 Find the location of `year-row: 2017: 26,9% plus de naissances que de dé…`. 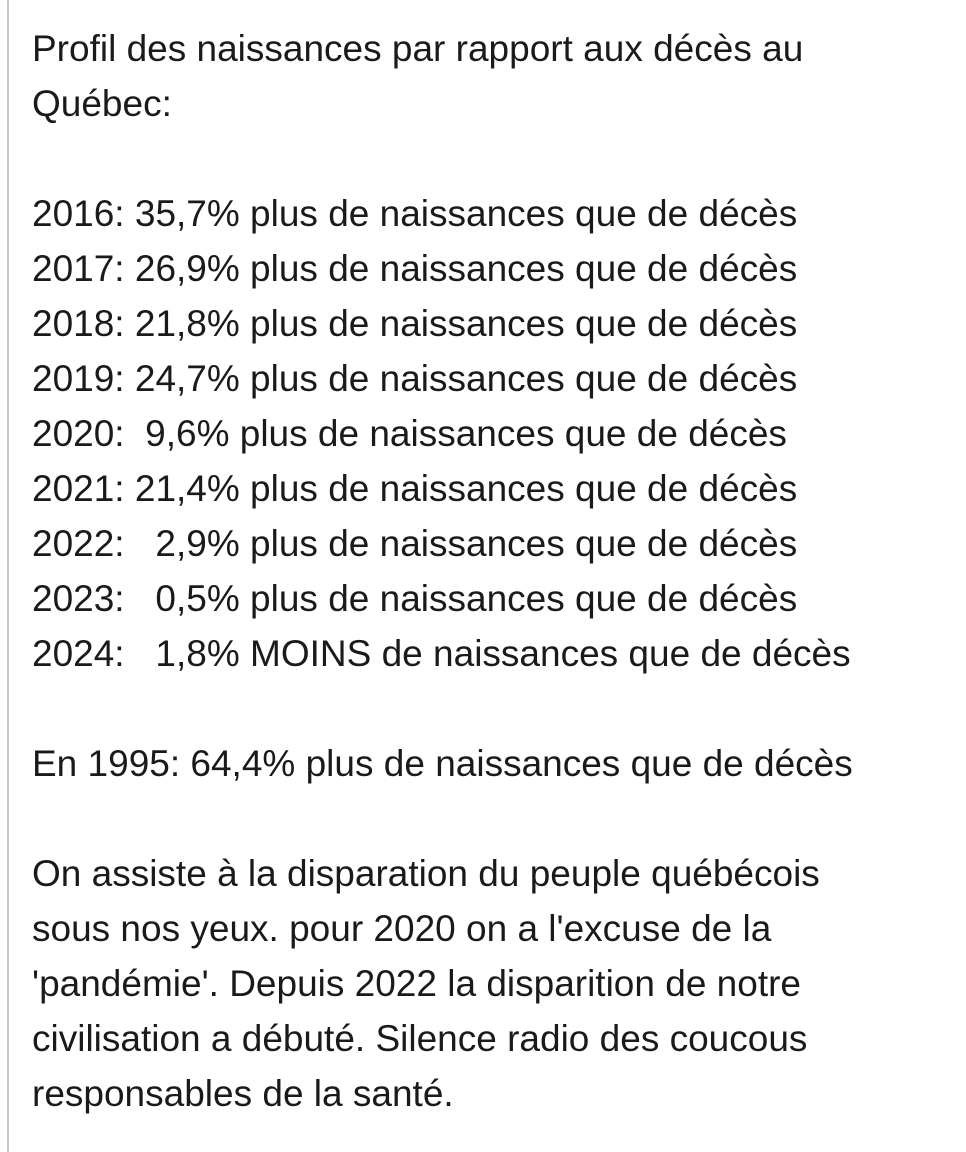

year-row: 2017: 26,9% plus de naissances que de dé… is located at coordinates (415, 268).